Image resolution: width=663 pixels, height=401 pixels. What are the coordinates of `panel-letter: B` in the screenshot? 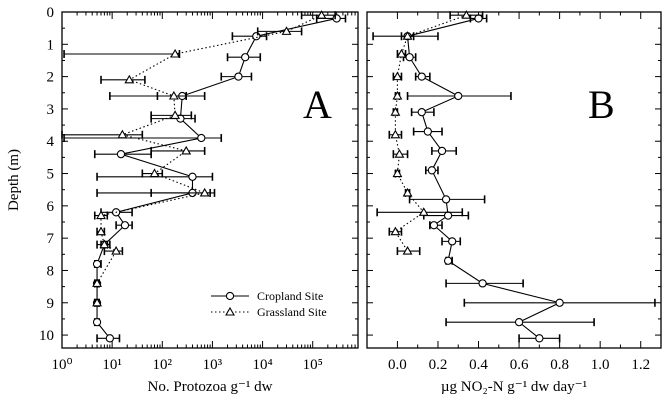 It's located at (601, 104).